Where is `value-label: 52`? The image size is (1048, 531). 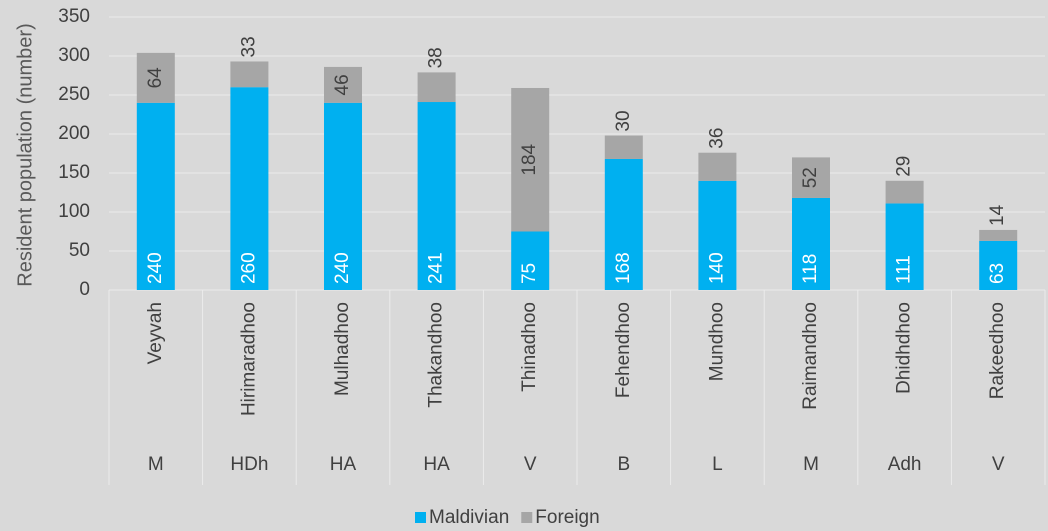 value-label: 52 is located at coordinates (810, 177).